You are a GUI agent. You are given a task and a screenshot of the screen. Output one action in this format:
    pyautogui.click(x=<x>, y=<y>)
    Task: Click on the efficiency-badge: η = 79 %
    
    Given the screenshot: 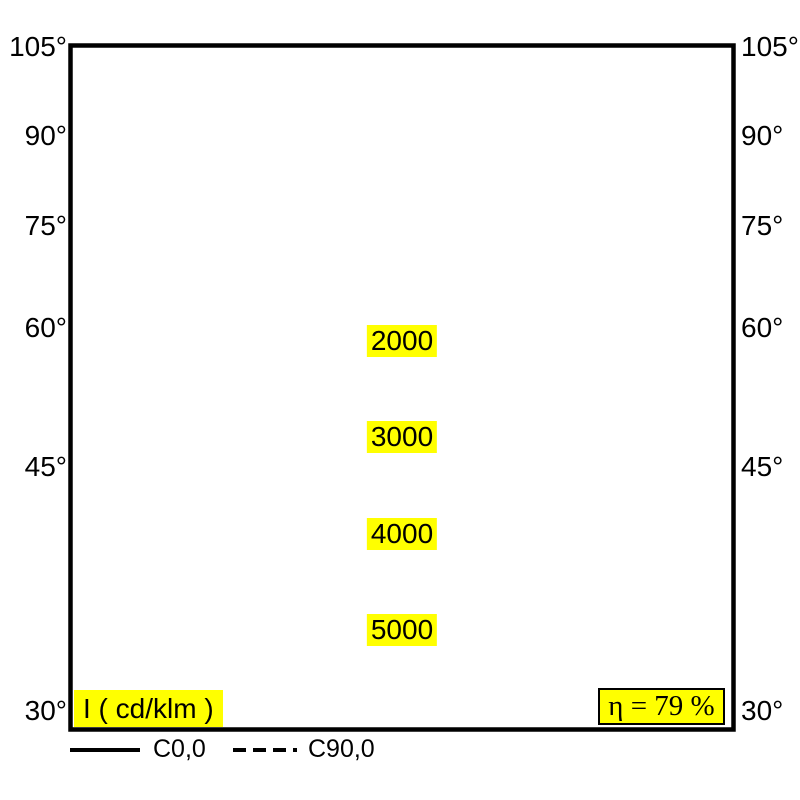 What is the action you would take?
    pyautogui.click(x=661, y=706)
    